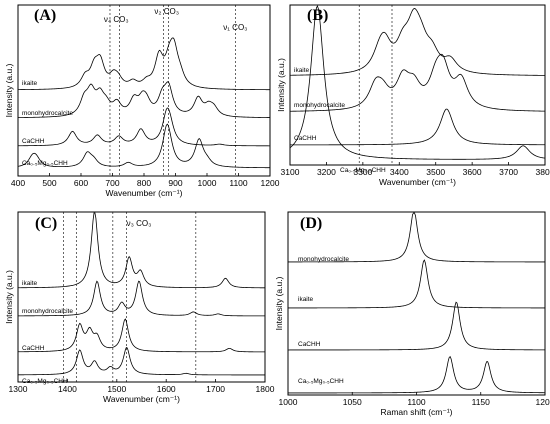  What do you see at coordinates (46, 223) in the screenshot?
I see `panel-letter: (C)` at bounding box center [46, 223].